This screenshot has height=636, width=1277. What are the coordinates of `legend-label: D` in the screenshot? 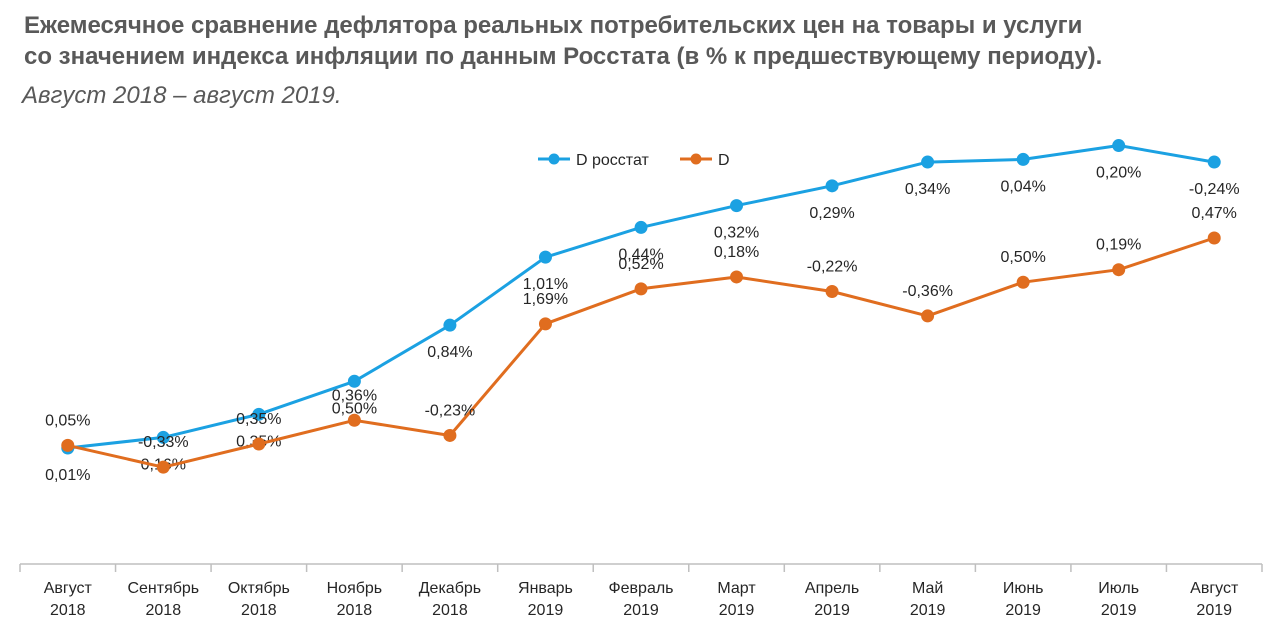 It's located at (724, 160).